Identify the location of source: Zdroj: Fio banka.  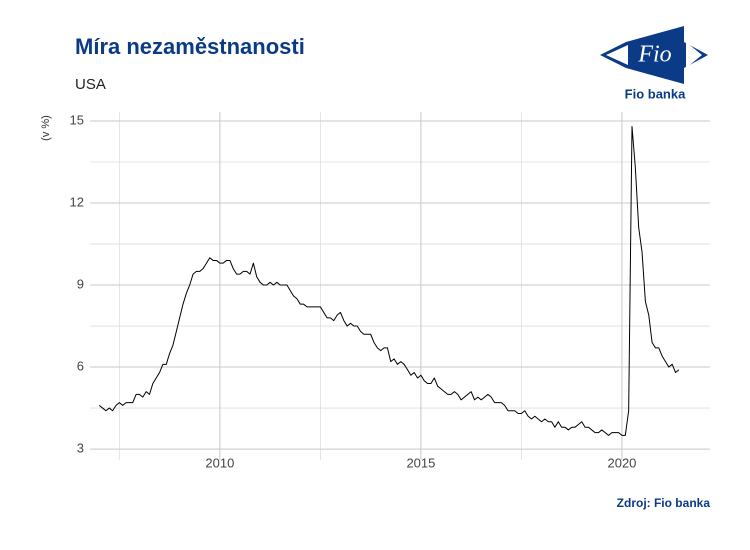
(664, 503).